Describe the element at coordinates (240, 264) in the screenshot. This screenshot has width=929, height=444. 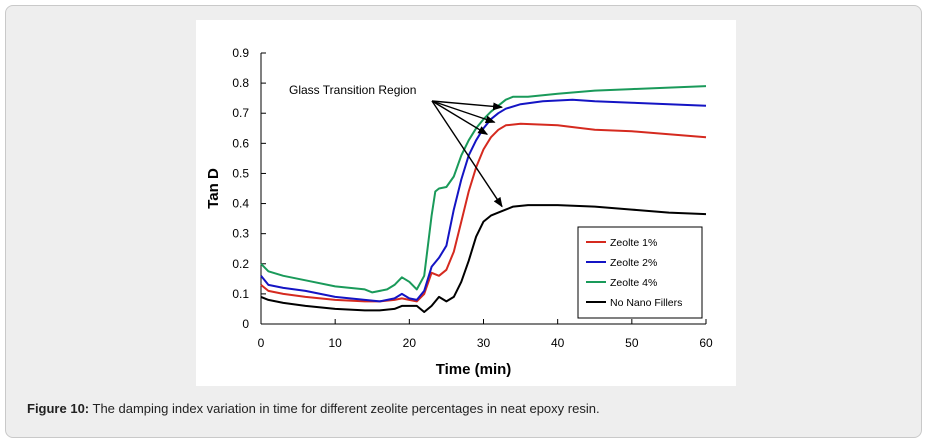
I see `y-tick-label: 0.2` at that location.